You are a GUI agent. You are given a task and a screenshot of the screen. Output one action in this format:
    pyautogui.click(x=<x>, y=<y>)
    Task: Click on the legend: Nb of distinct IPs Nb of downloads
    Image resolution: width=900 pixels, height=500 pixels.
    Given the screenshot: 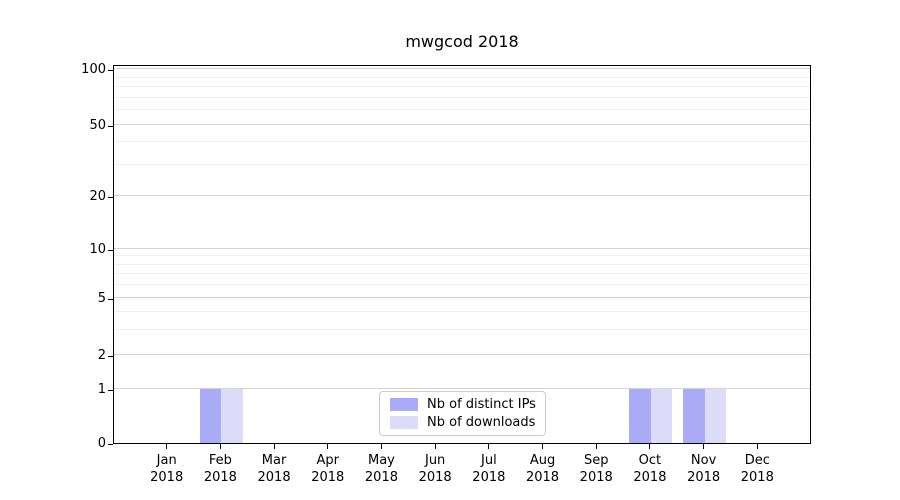 What is the action you would take?
    pyautogui.click(x=462, y=413)
    